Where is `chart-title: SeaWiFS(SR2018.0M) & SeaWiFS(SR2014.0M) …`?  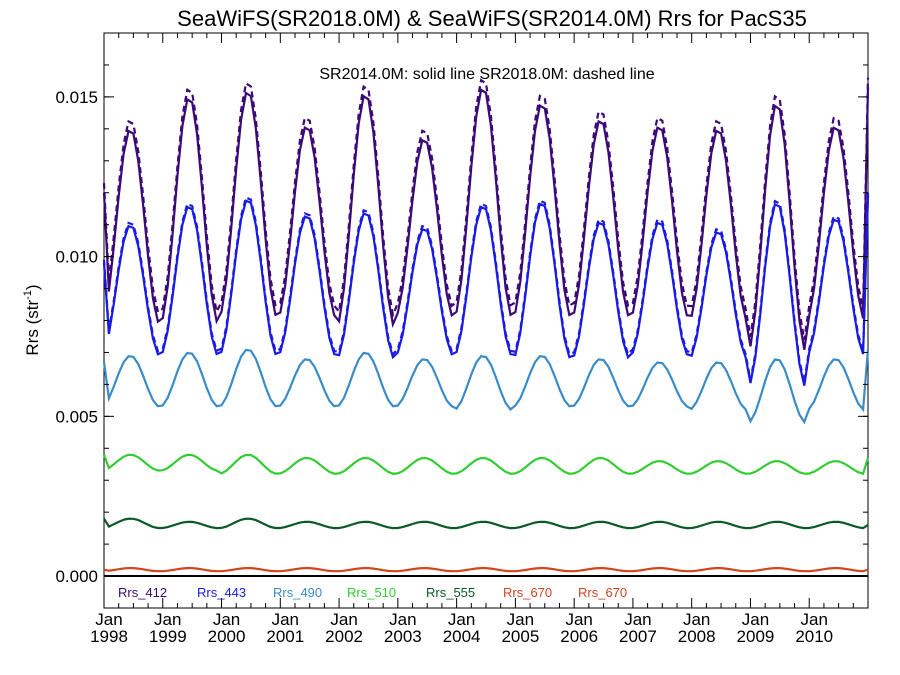 chart-title: SeaWiFS(SR2018.0M) & SeaWiFS(SR2014.0M) … is located at coordinates (492, 18).